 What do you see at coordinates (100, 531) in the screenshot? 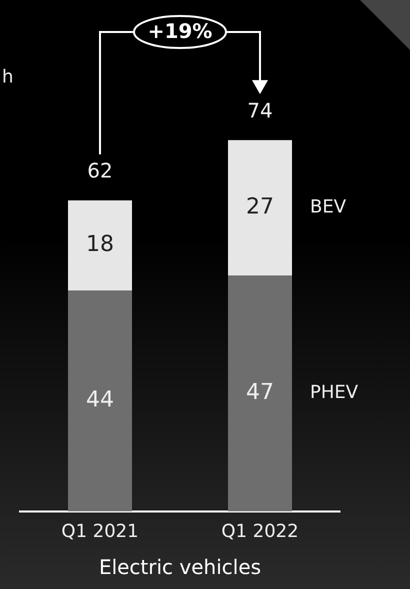
I see `x-tick-label: Q1 2021` at bounding box center [100, 531].